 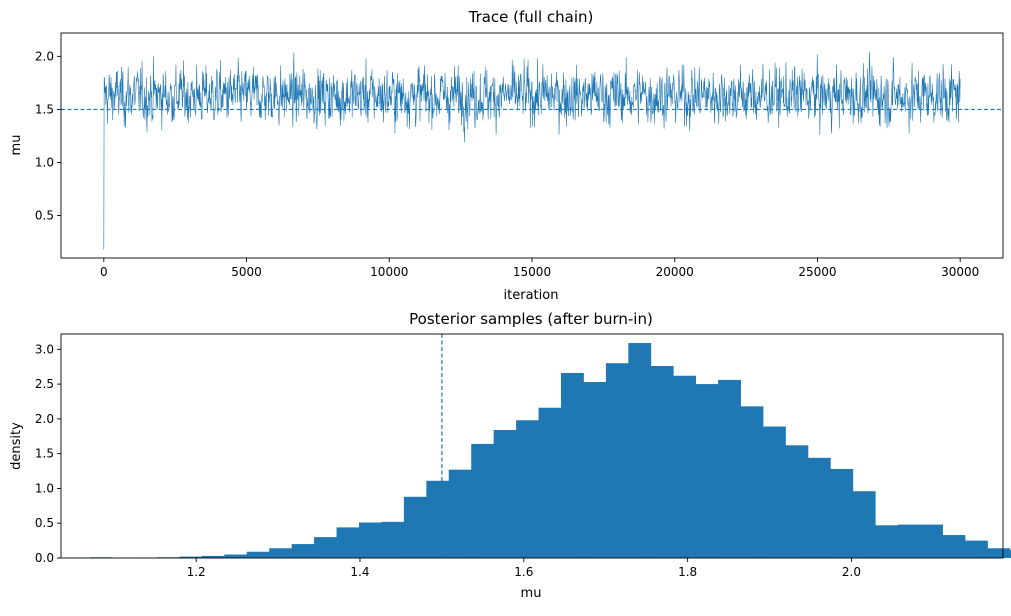 What do you see at coordinates (44, 56) in the screenshot?
I see `trace-y-tick-label: 2.0` at bounding box center [44, 56].